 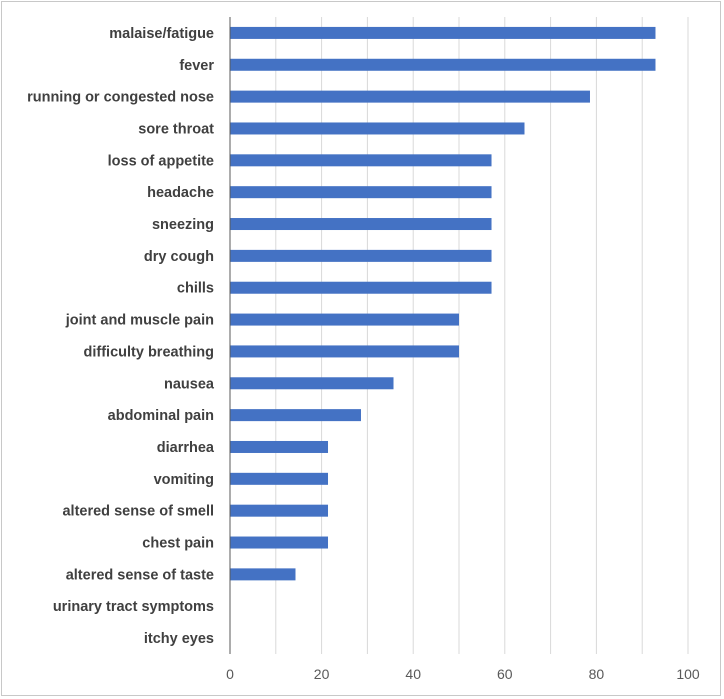 I want to click on bar-sore-throat, so click(x=377, y=128).